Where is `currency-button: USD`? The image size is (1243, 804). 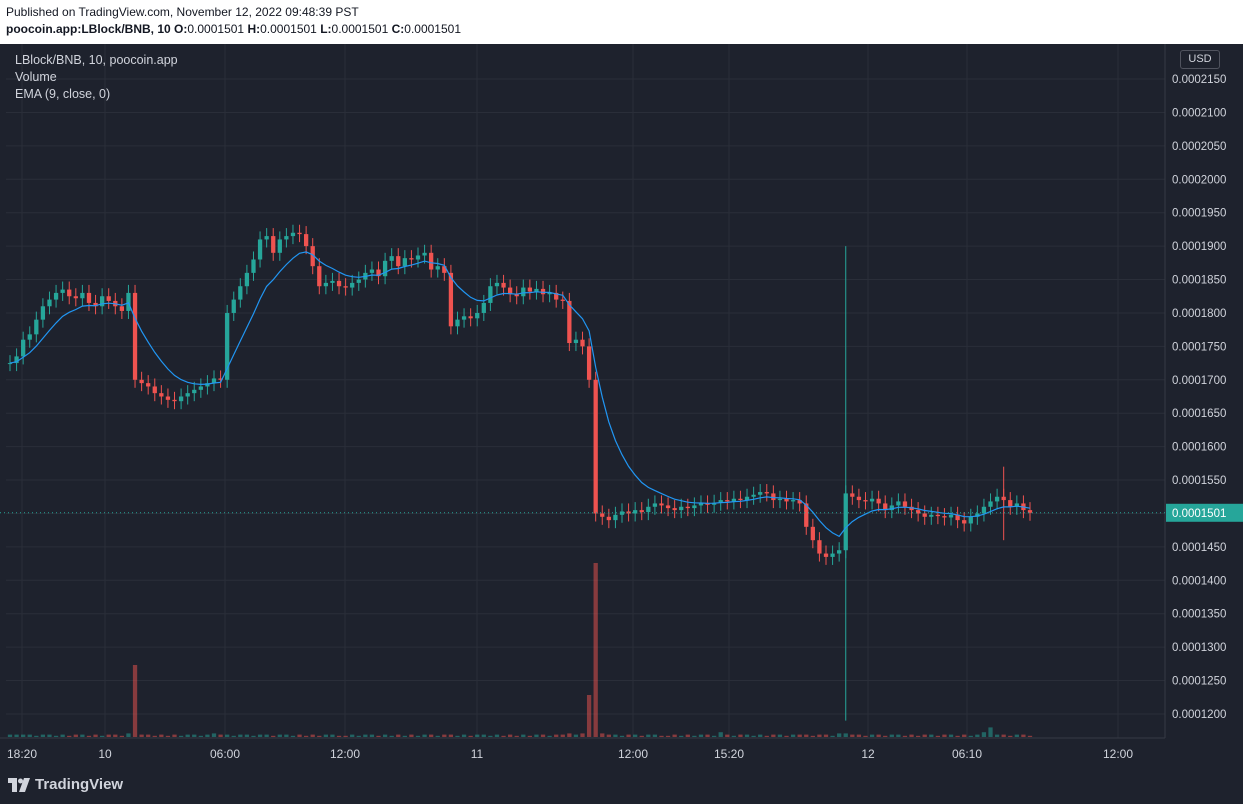
currency-button: USD is located at coordinates (1200, 59).